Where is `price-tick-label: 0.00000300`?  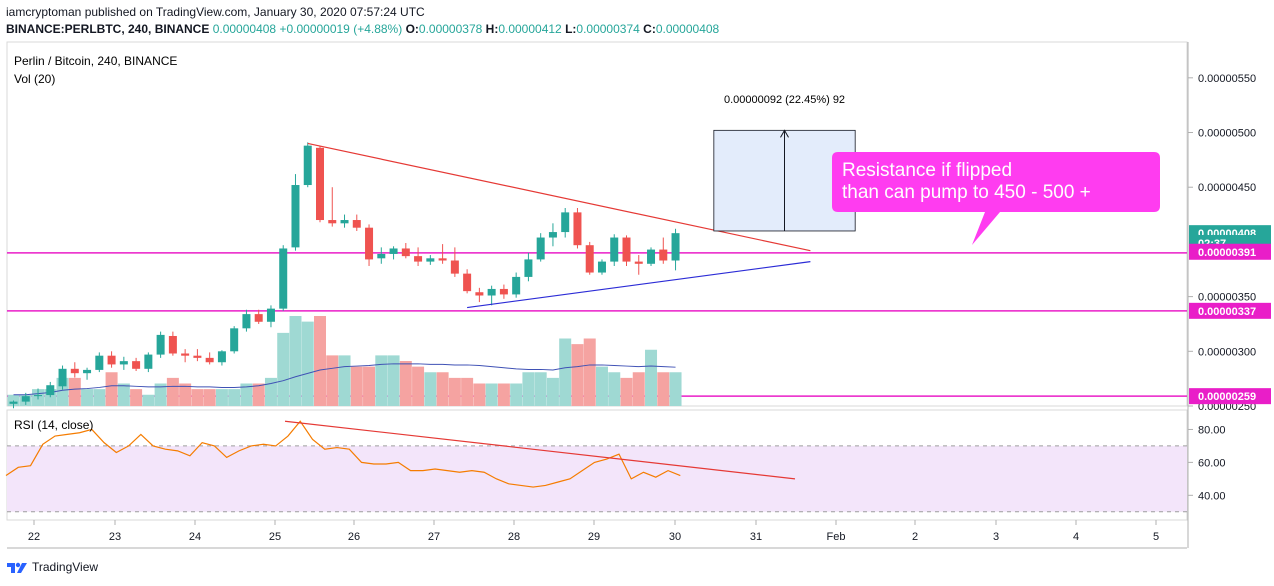
price-tick-label: 0.00000300 is located at coordinates (1227, 352).